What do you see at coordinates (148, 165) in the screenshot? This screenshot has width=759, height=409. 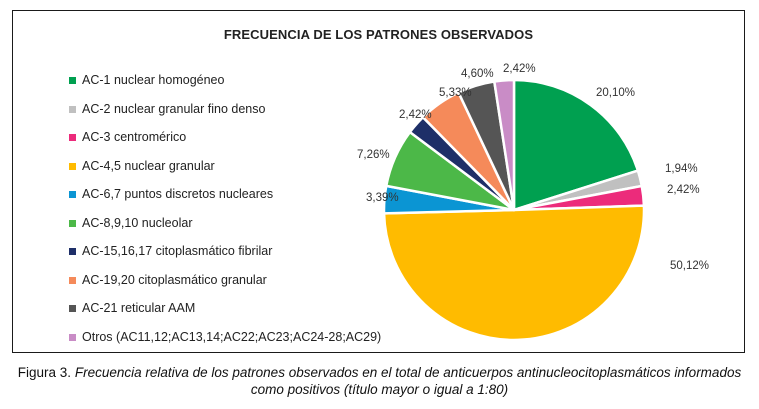 I see `legend-label: AC-4,5 nuclear granular` at bounding box center [148, 165].